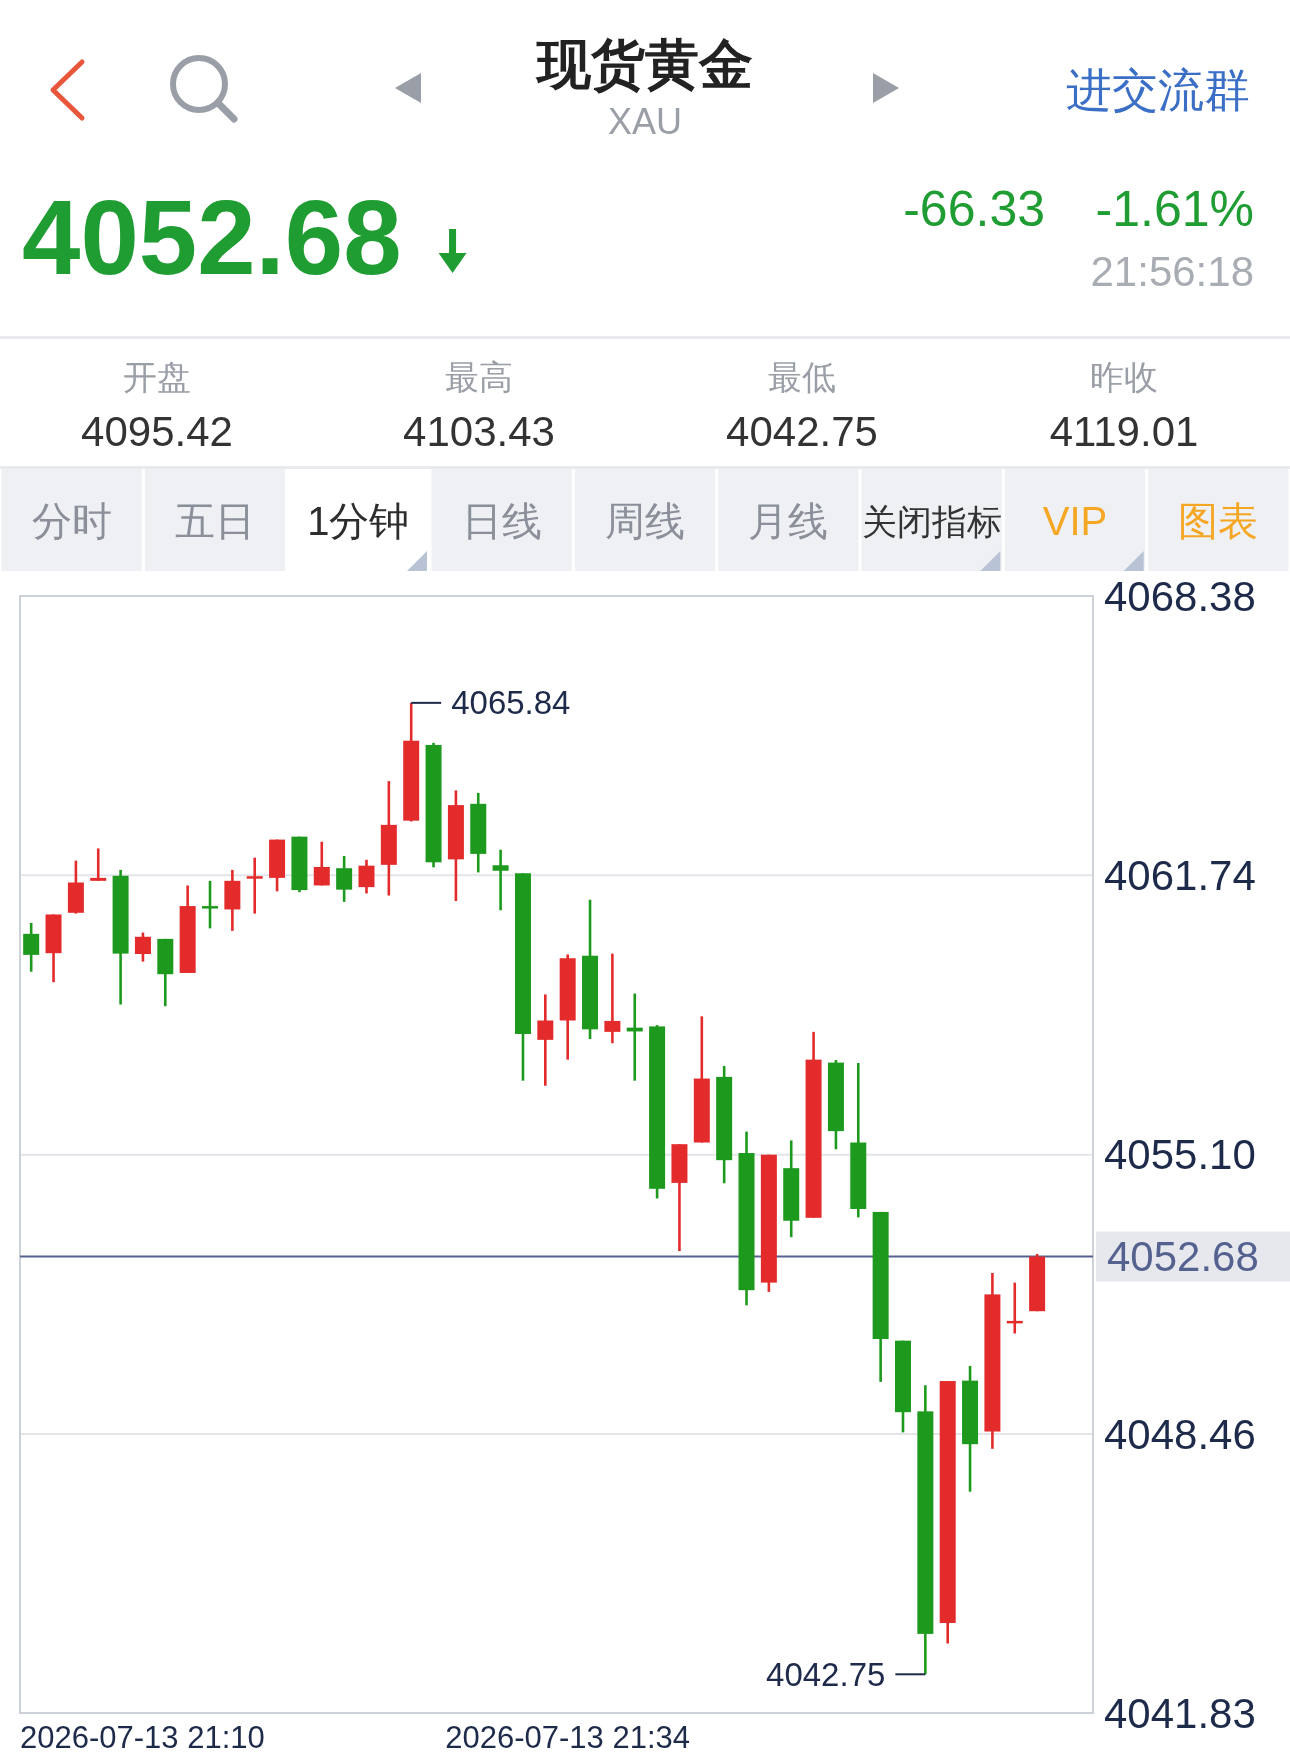 The image size is (1290, 1756). What do you see at coordinates (215, 521) in the screenshot?
I see `text: 五日` at bounding box center [215, 521].